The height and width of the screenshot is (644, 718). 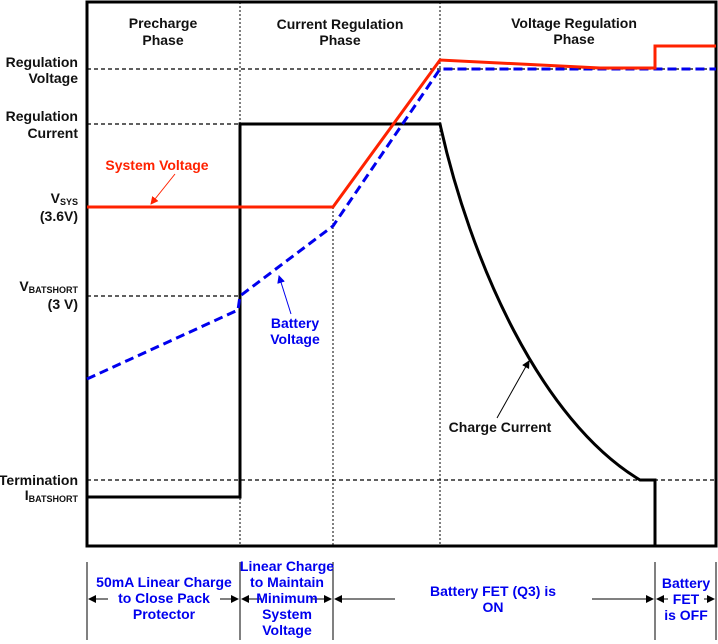 I want to click on system-voltage-arrow, so click(x=163, y=189).